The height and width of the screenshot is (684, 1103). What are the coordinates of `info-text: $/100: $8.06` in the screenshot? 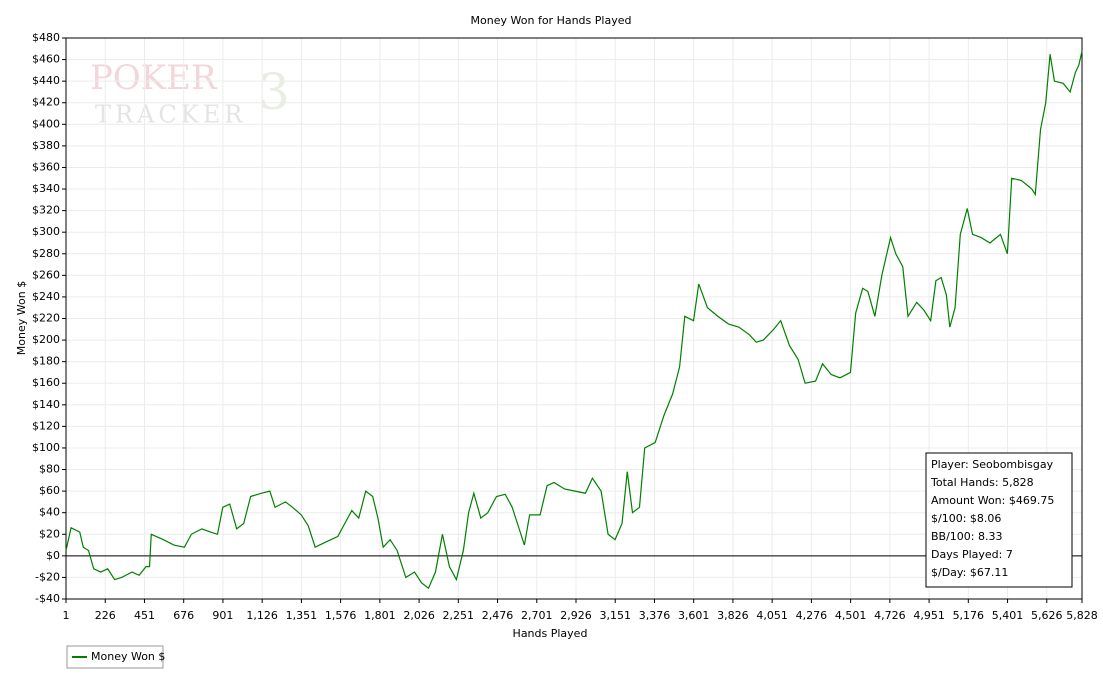 It's located at (966, 518).